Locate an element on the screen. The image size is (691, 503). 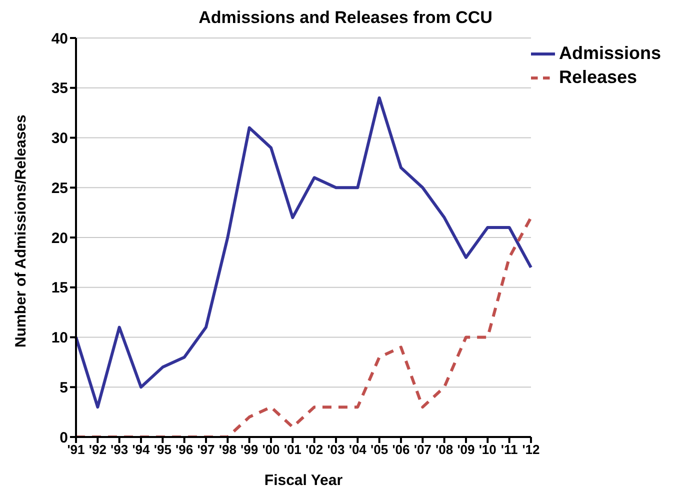
x-tick-label: '06 is located at coordinates (401, 450).